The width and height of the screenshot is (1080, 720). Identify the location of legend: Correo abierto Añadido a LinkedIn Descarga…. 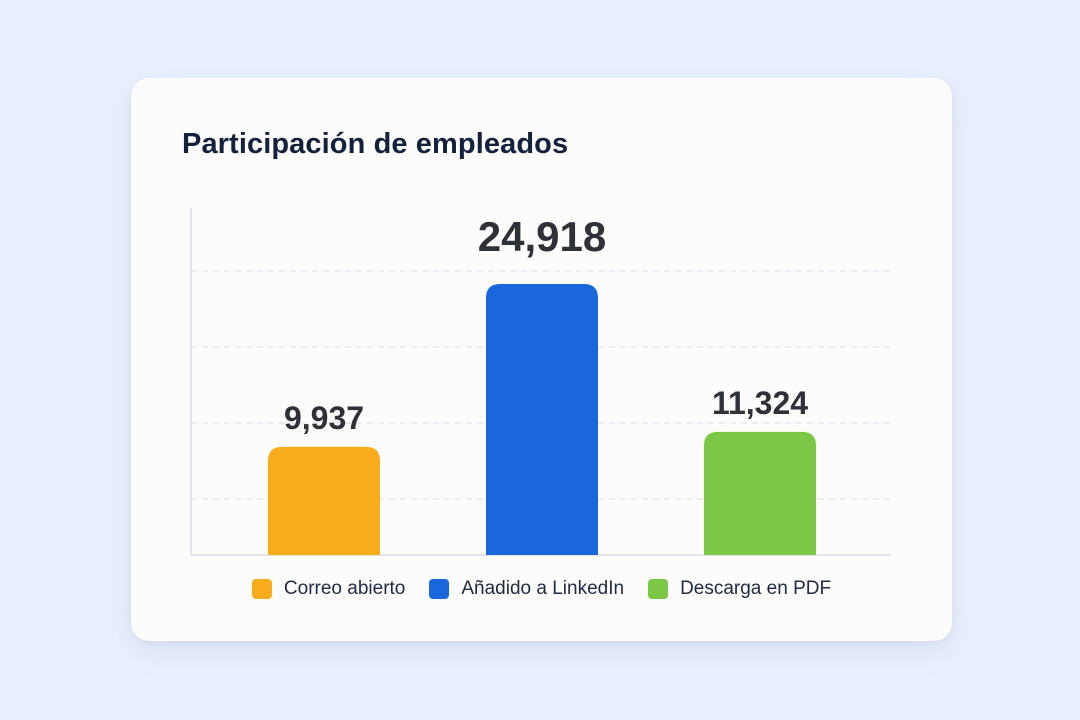
(541, 589).